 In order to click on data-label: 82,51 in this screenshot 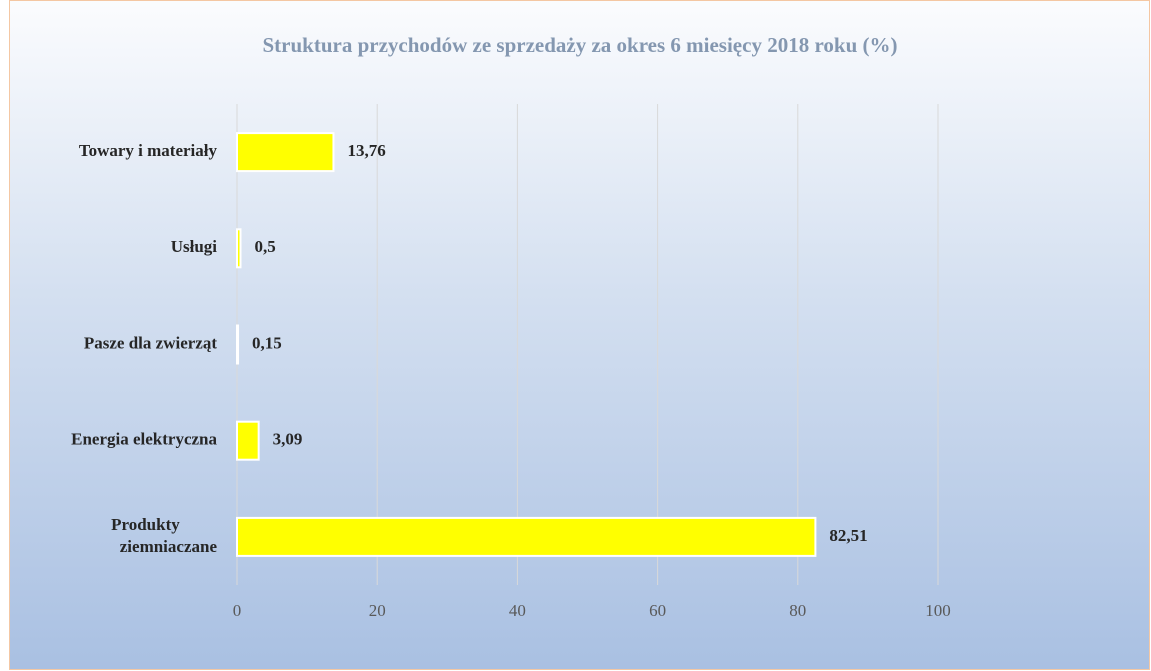, I will do `click(848, 535)`.